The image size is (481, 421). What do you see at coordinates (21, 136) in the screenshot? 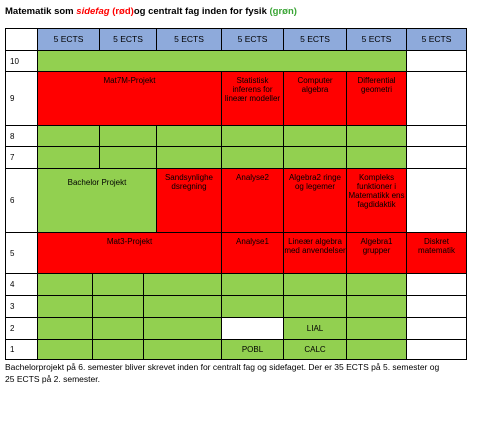
I see `row-label: 8` at bounding box center [21, 136].